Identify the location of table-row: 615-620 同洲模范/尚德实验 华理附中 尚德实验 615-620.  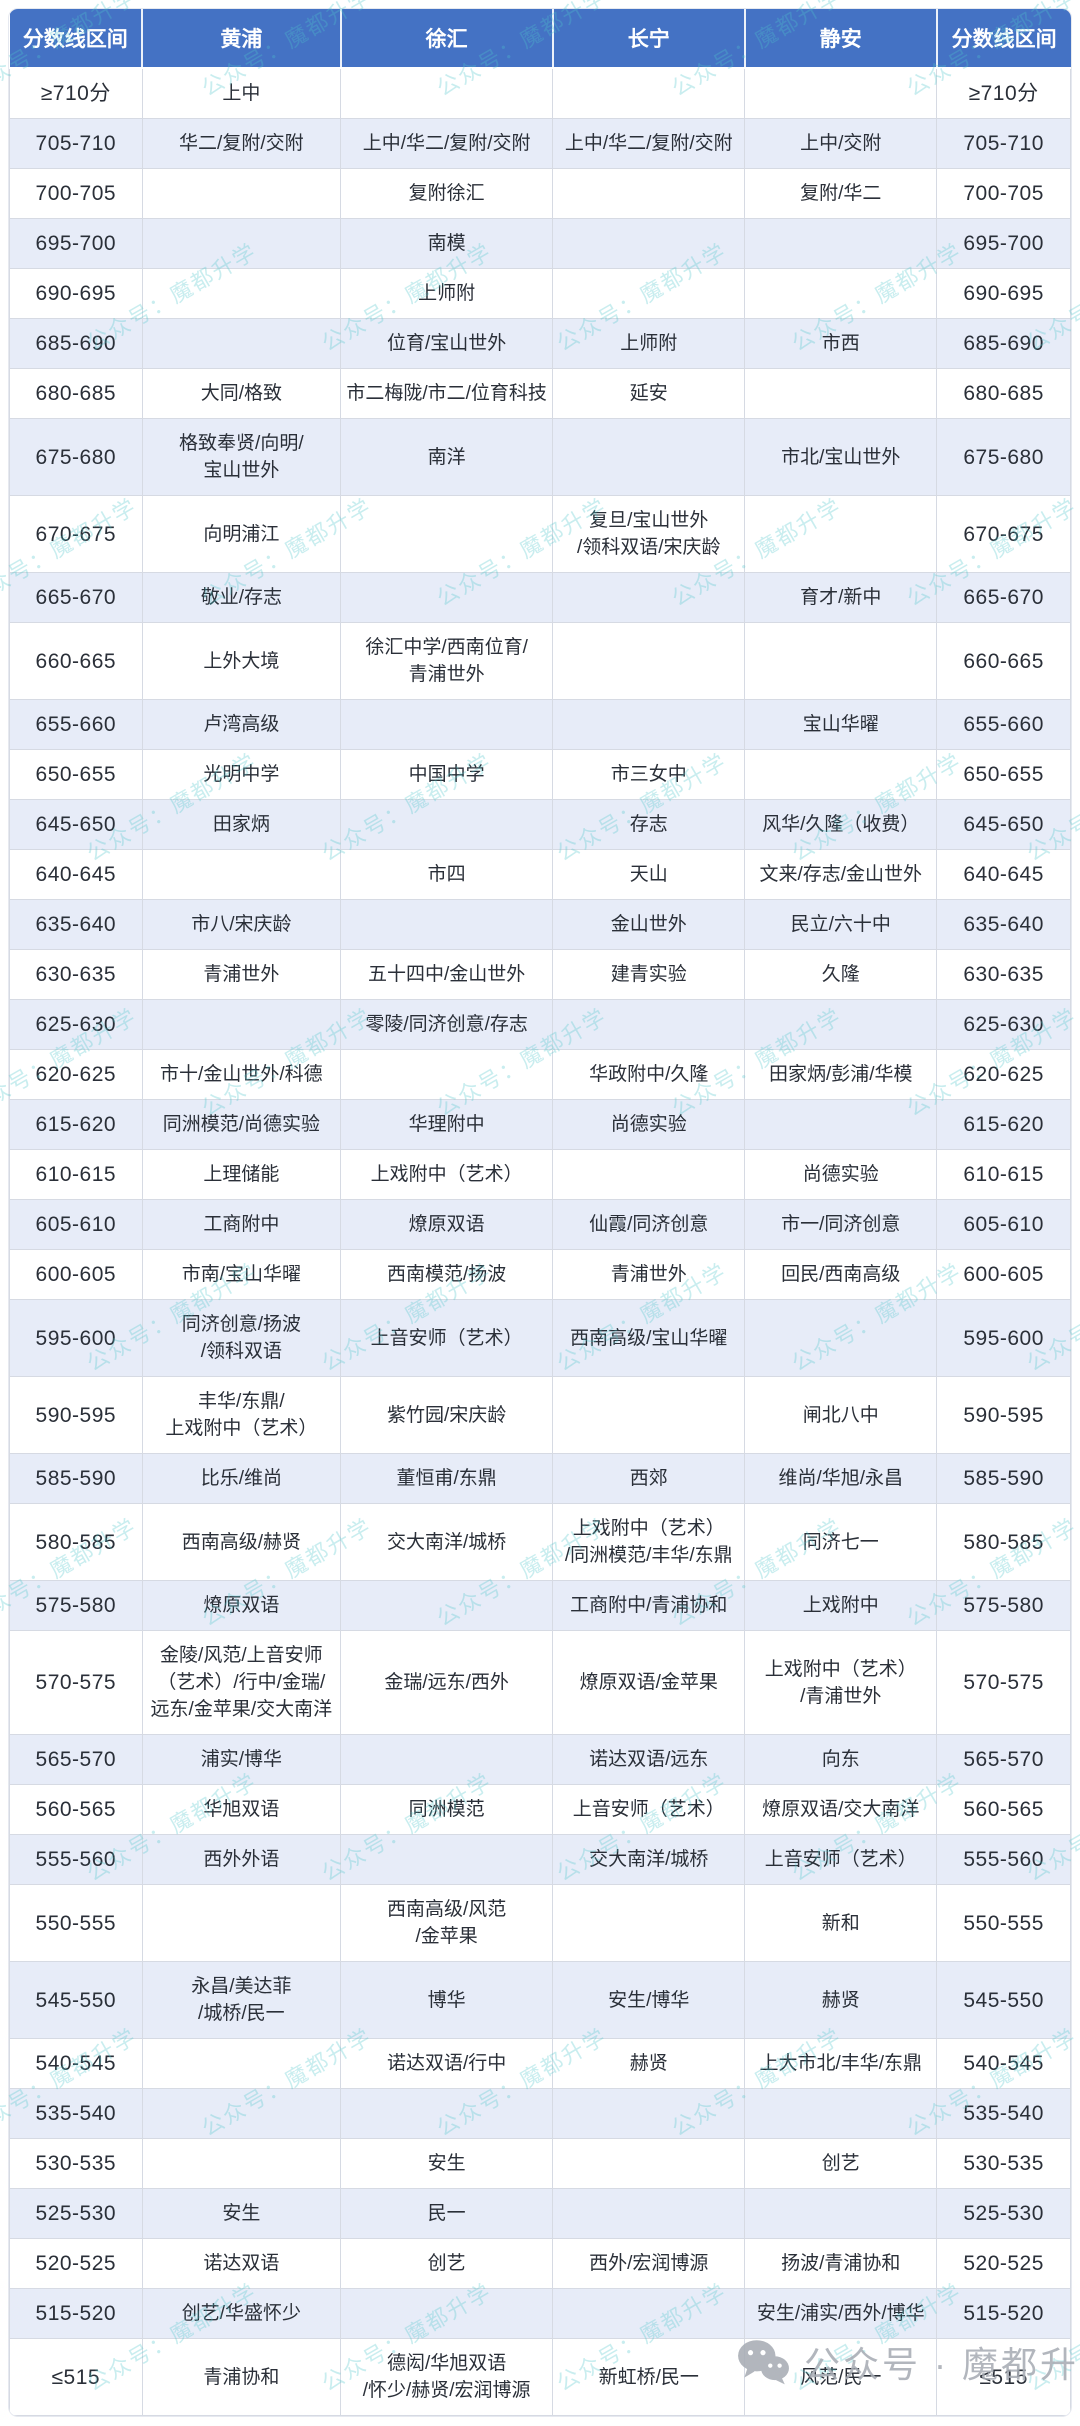
(540, 1124).